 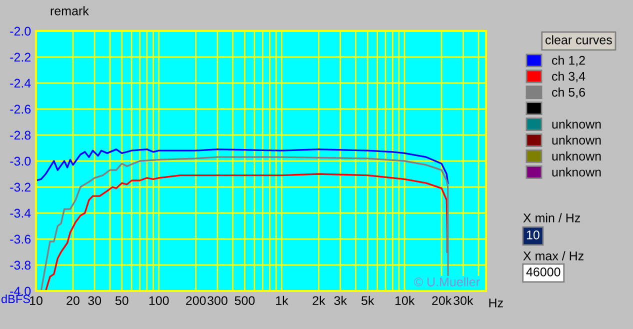 I want to click on y-tick-label: -2.4, so click(x=20, y=83).